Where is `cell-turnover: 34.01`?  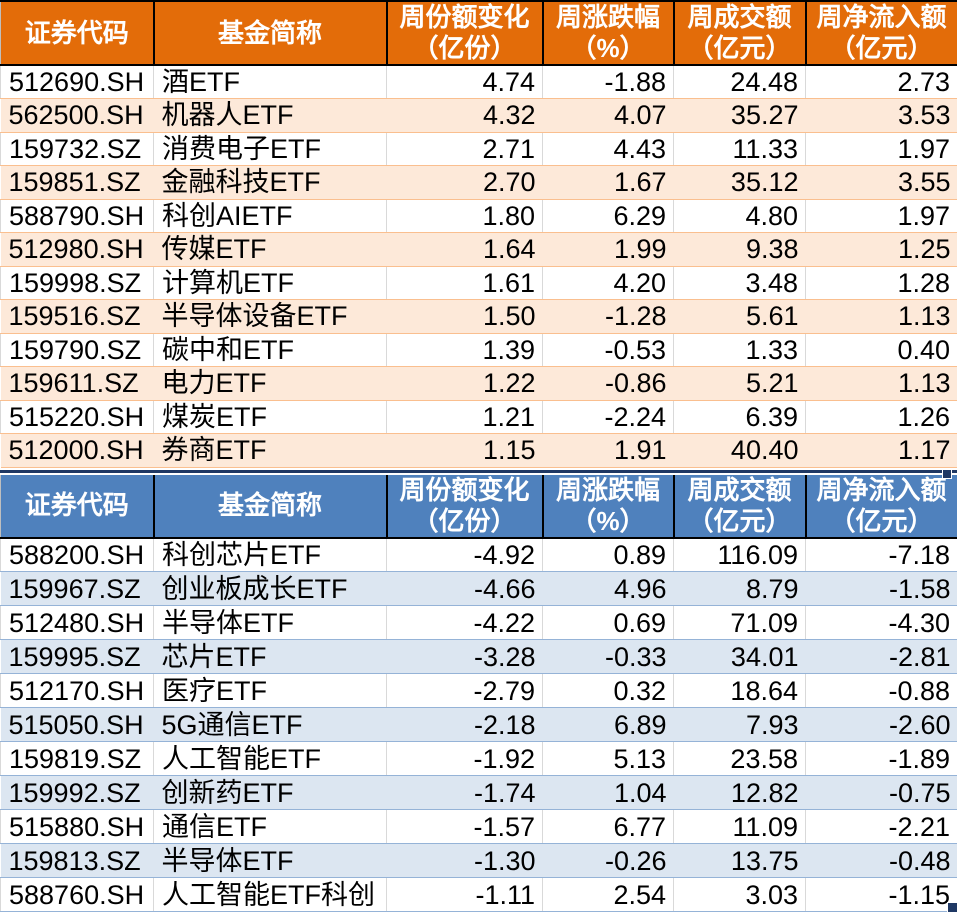
cell-turnover: 34.01 is located at coordinates (739, 656).